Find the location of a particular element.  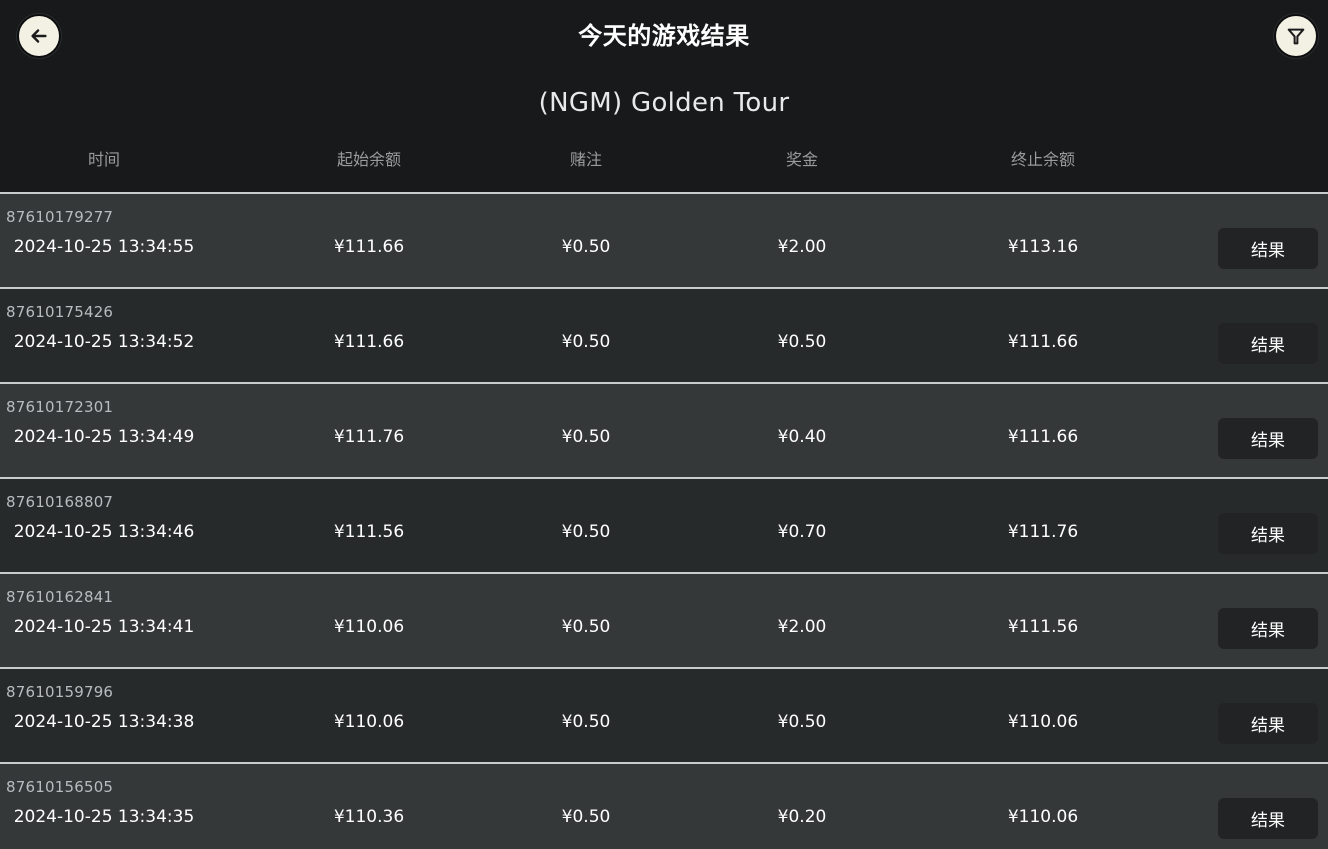

top-bar: 今天的游戏结果 is located at coordinates (664, 36).